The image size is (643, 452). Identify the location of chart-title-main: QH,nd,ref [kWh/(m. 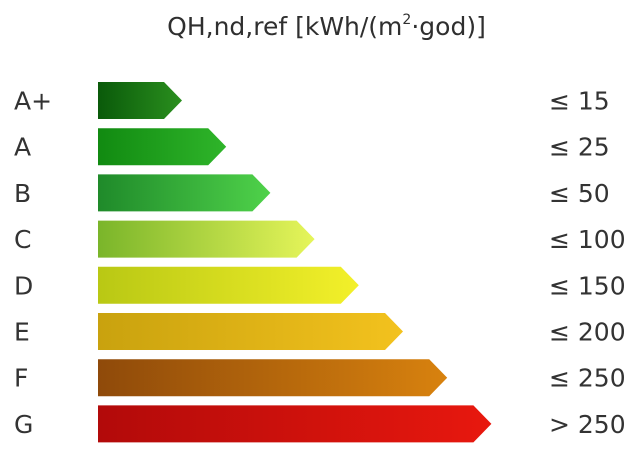
(285, 26).